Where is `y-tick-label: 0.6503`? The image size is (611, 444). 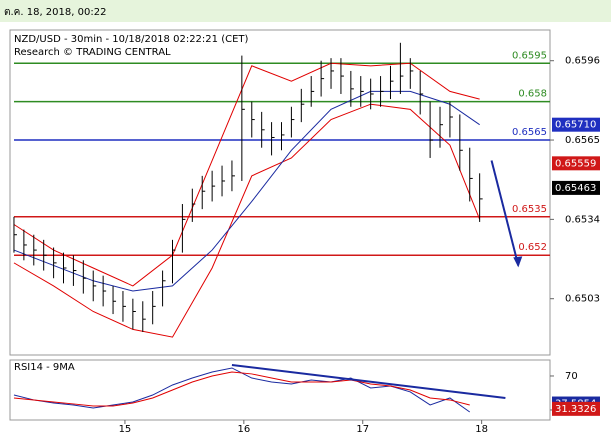 y-tick-label: 0.6503 is located at coordinates (582, 299).